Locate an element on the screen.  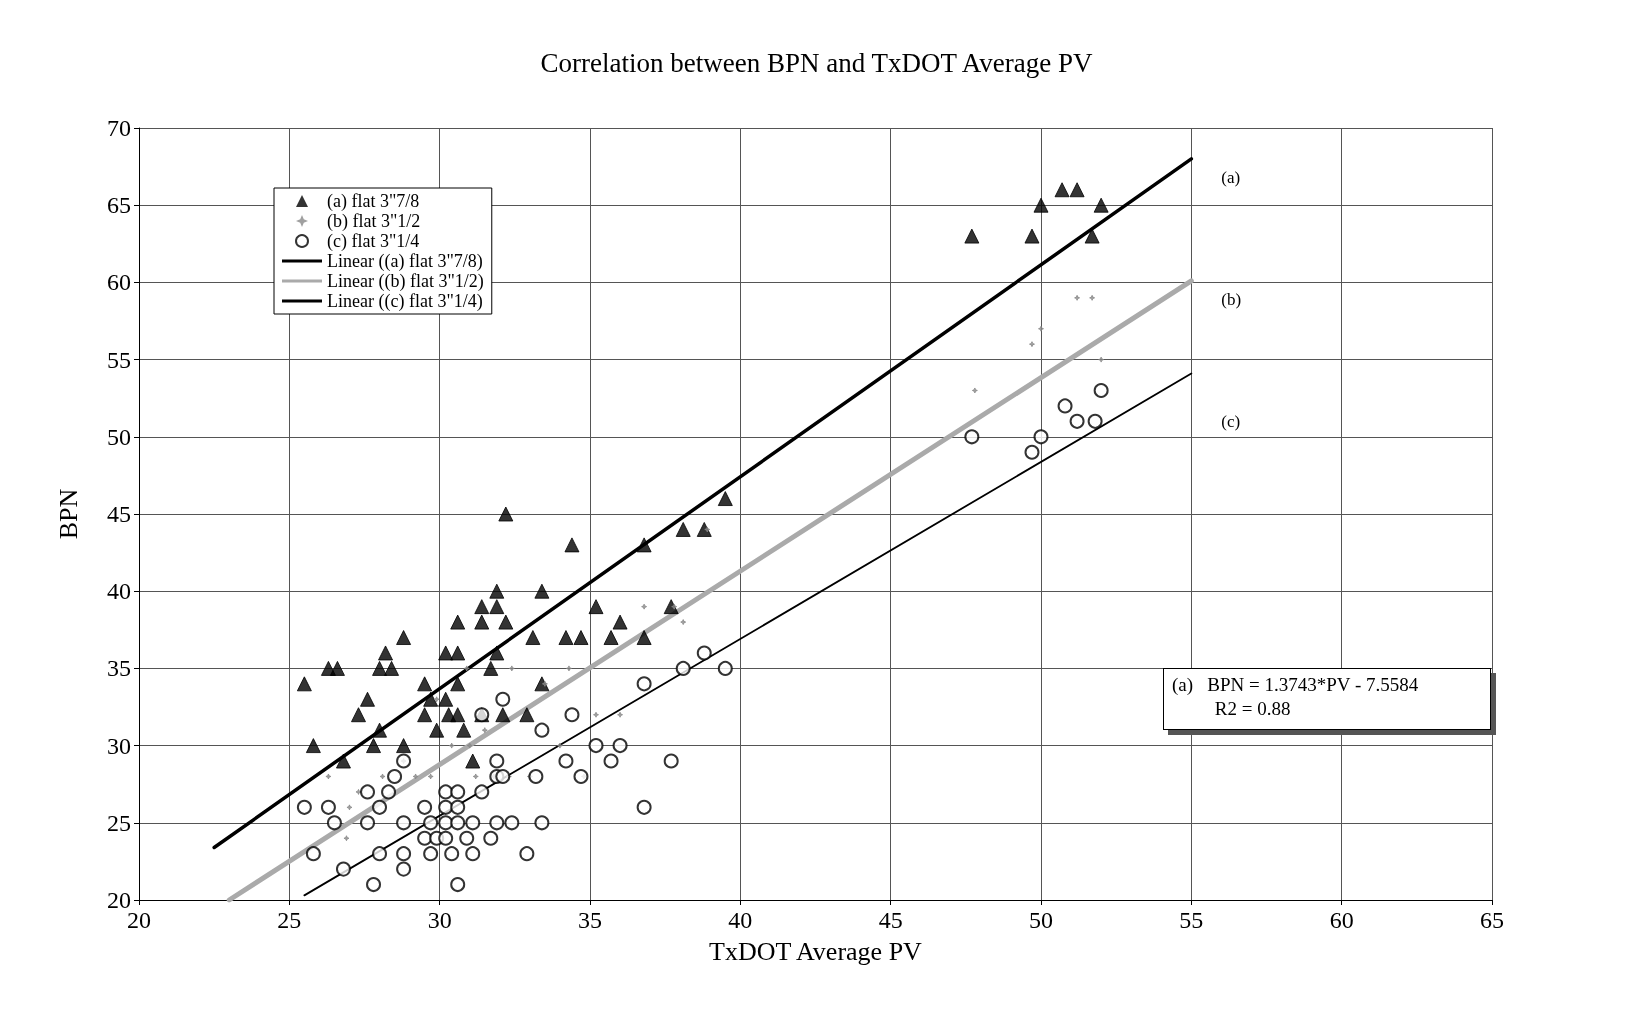
y-tick-label: 25 is located at coordinates (119, 822).